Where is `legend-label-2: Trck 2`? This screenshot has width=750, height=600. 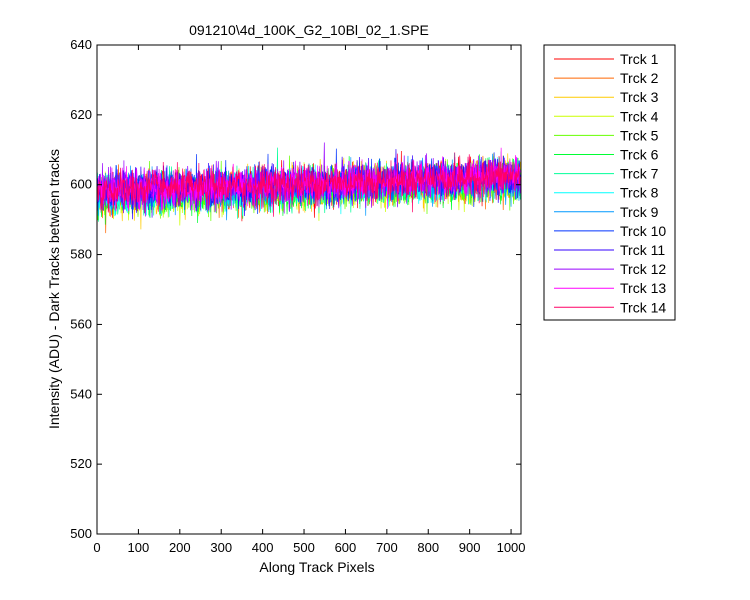
legend-label-2: Trck 2 is located at coordinates (639, 78).